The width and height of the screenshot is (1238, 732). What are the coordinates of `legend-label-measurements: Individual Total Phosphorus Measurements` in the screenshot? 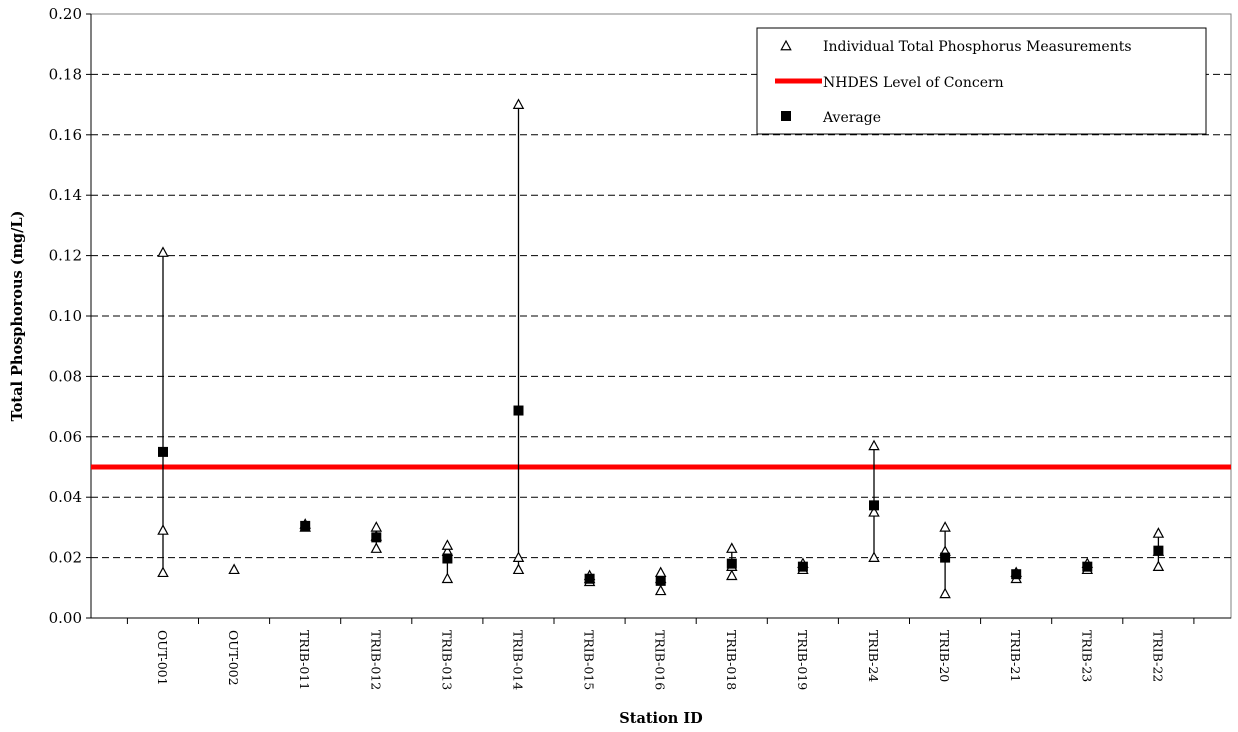 It's located at (977, 47).